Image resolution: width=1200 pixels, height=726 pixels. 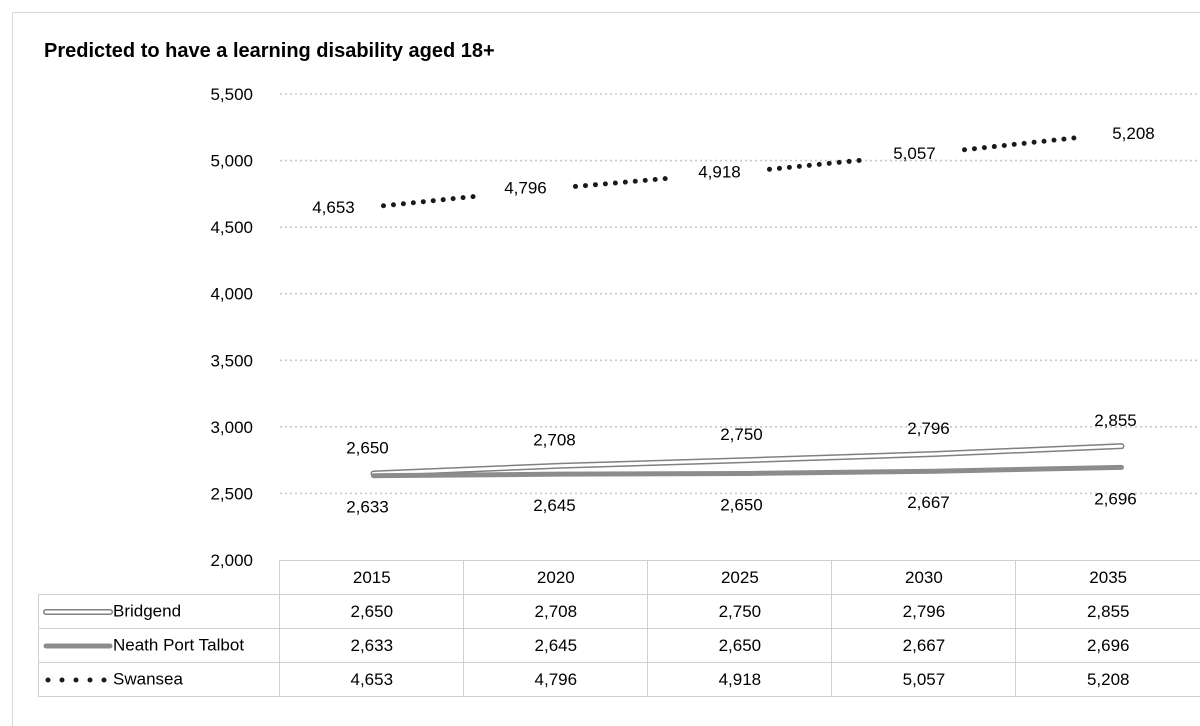 What do you see at coordinates (719, 171) in the screenshot?
I see `data-label-swansea: 4,918` at bounding box center [719, 171].